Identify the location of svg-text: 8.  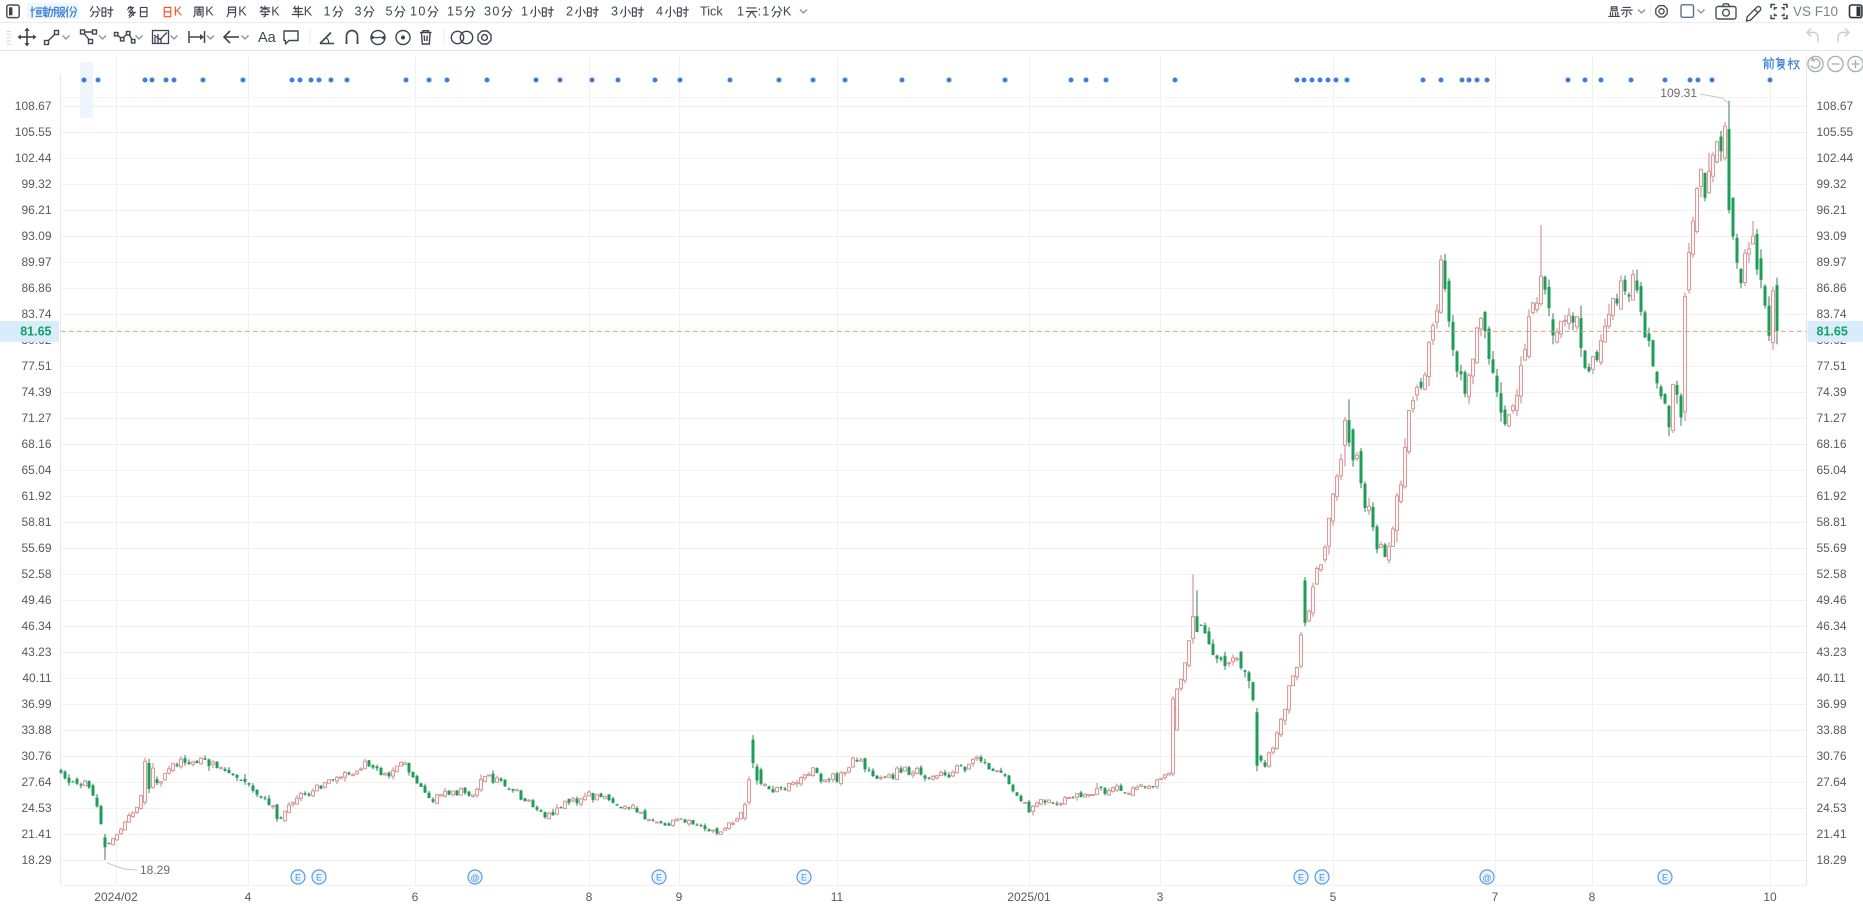
(1592, 897).